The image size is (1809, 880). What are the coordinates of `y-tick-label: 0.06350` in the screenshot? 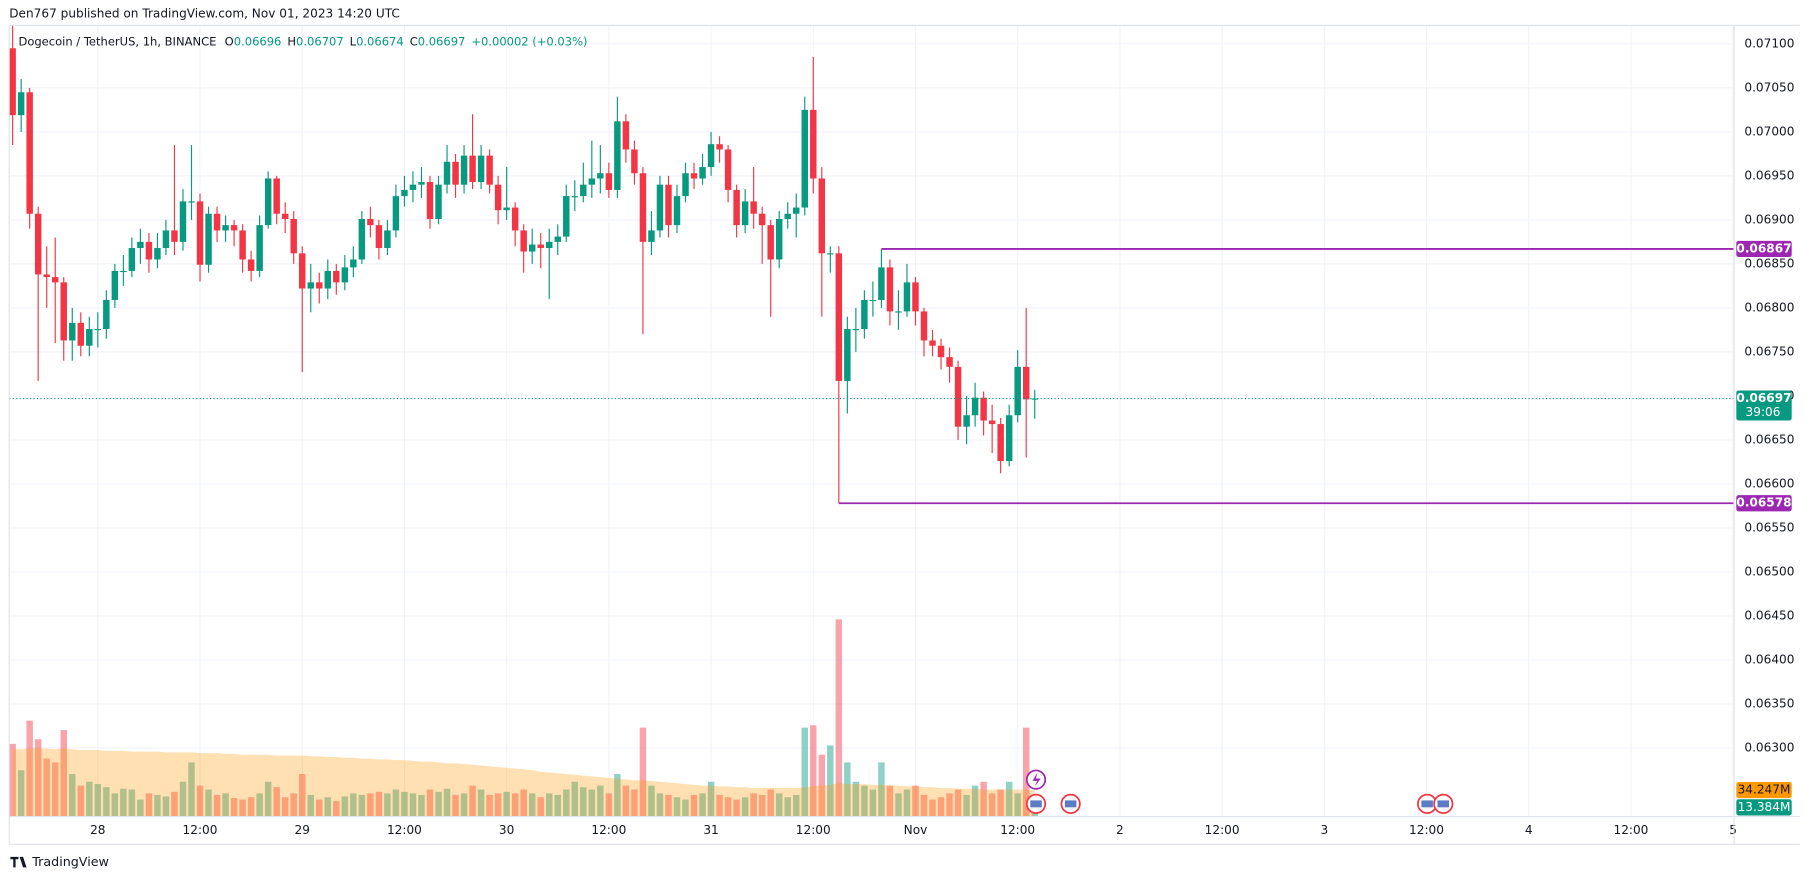 It's located at (1769, 703).